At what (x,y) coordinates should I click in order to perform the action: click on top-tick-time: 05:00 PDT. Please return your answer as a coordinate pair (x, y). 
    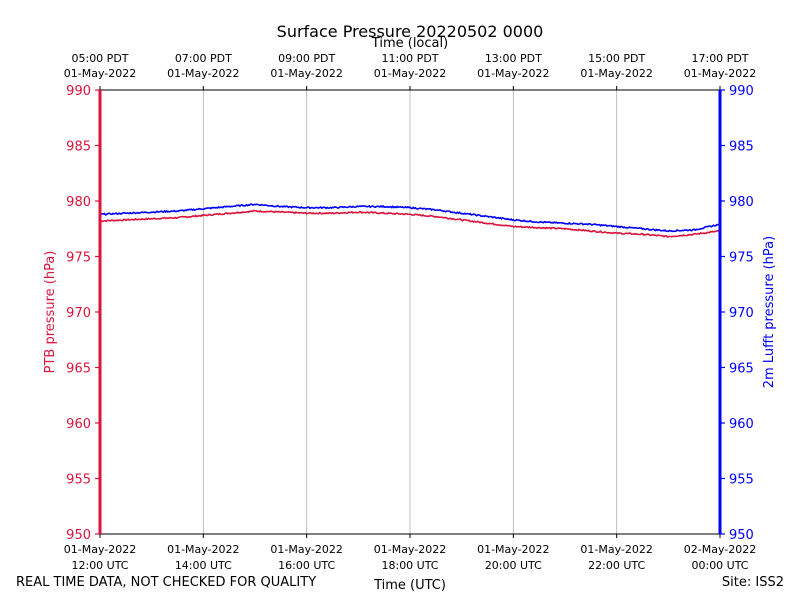
    Looking at the image, I should click on (99, 58).